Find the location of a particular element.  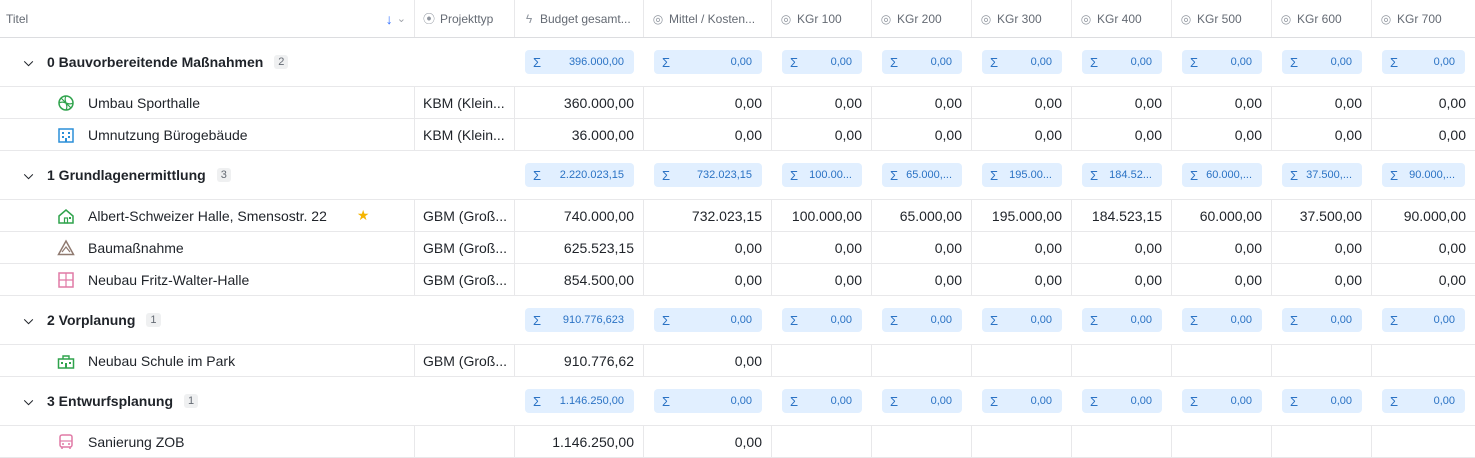

row-budget-cell: 740.000,00 is located at coordinates (579, 215).